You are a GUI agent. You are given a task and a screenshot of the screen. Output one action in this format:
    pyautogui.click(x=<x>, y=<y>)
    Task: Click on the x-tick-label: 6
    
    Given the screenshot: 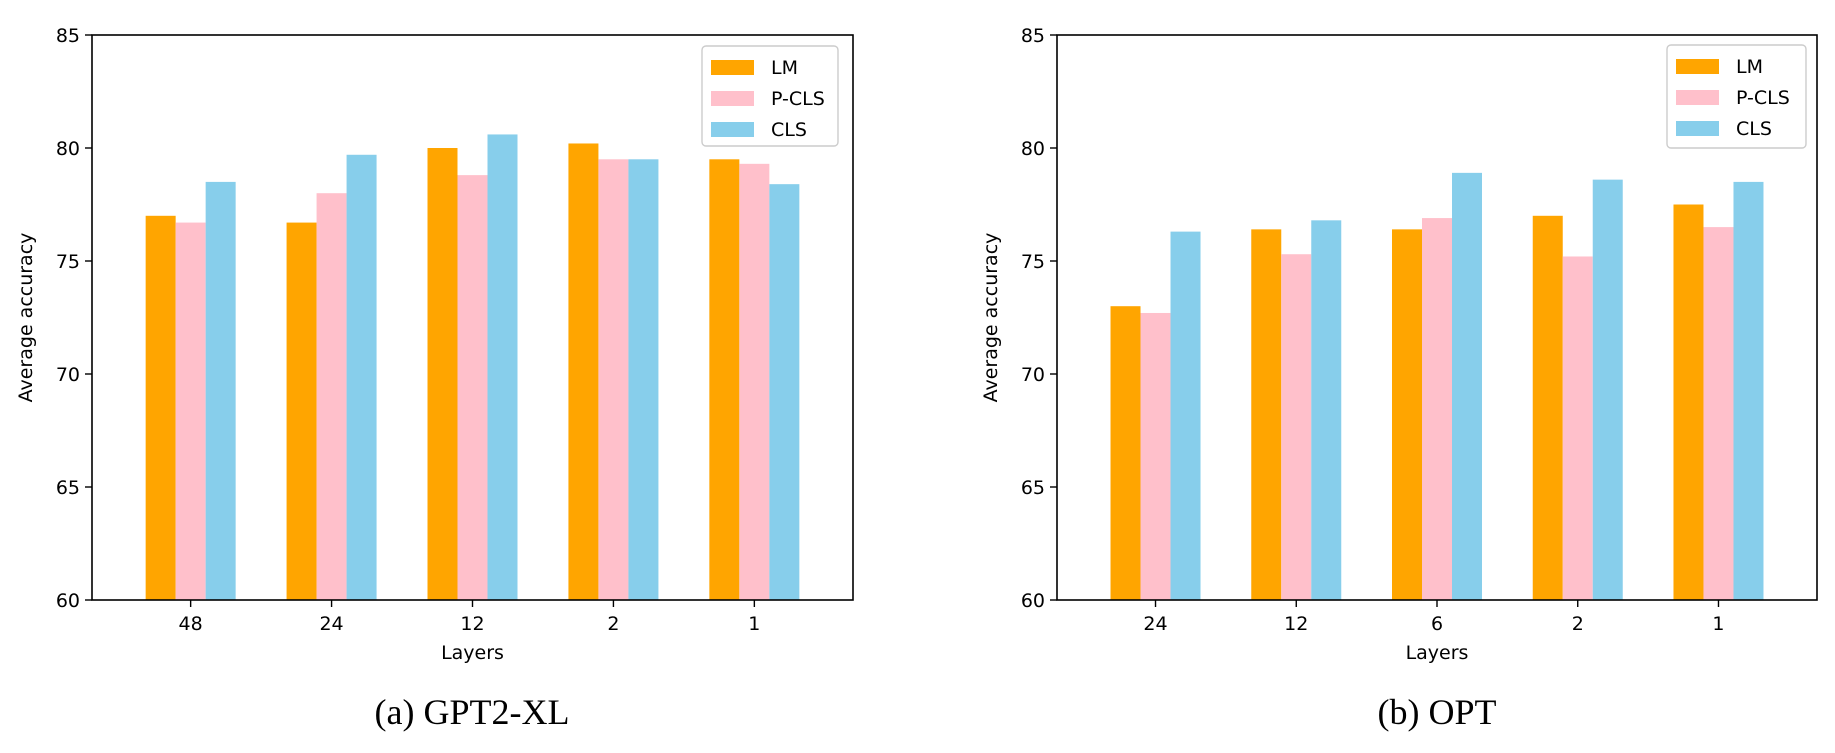 What is the action you would take?
    pyautogui.click(x=1437, y=624)
    